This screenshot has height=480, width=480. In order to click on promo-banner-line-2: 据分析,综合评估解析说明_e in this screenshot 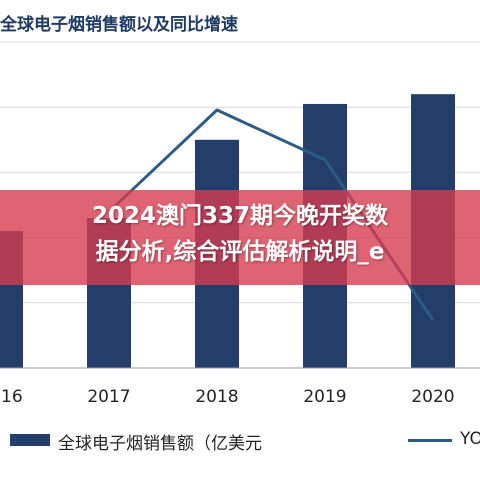, I will do `click(240, 252)`.